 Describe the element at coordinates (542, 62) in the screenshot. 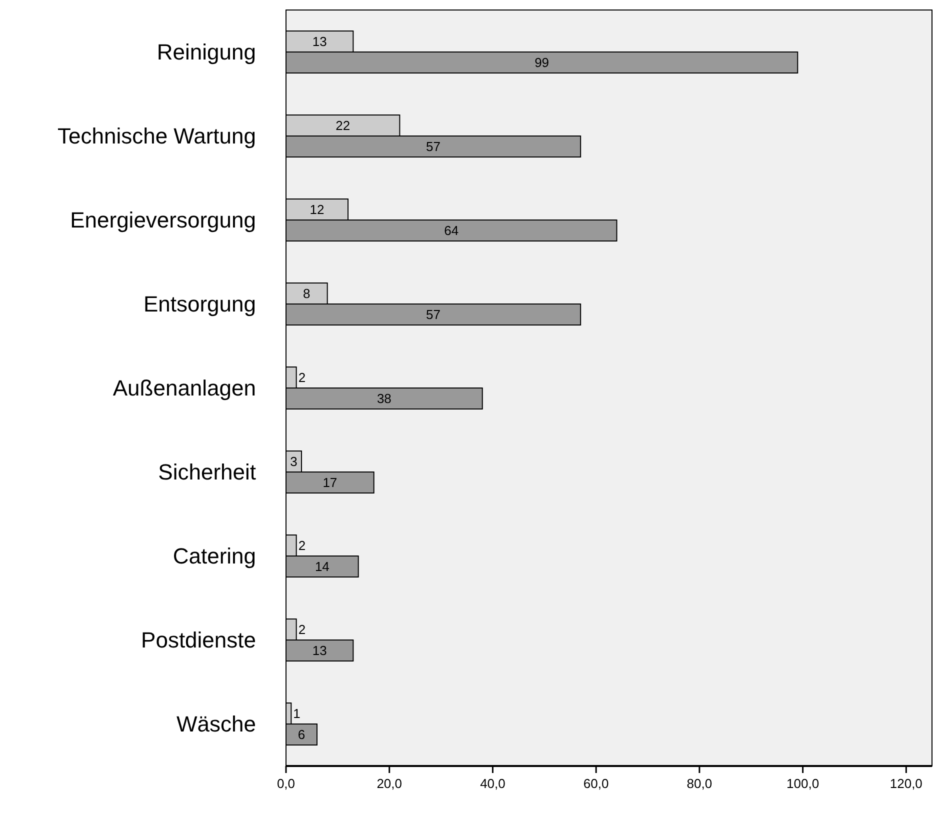

I see `data-label: 99` at that location.